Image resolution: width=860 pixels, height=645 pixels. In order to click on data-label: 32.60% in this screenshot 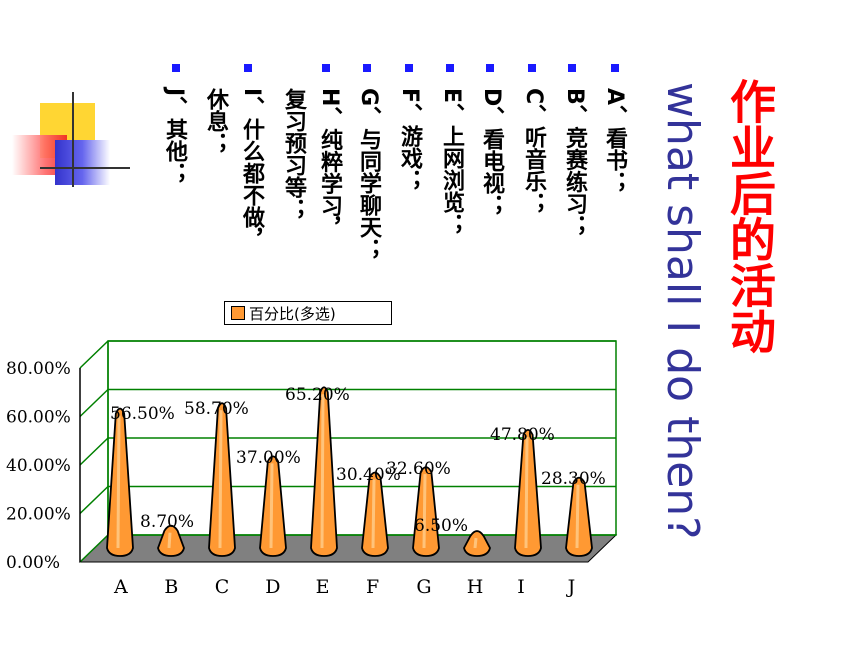, I will do `click(418, 469)`.